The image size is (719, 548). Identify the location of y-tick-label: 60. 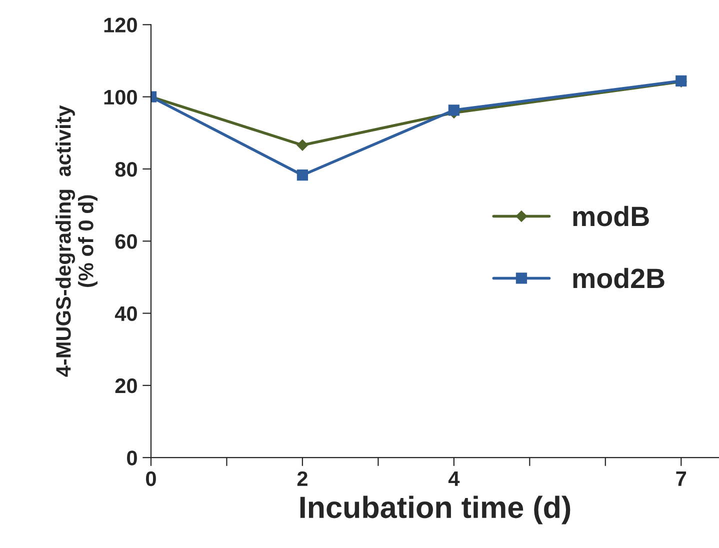
(126, 241).